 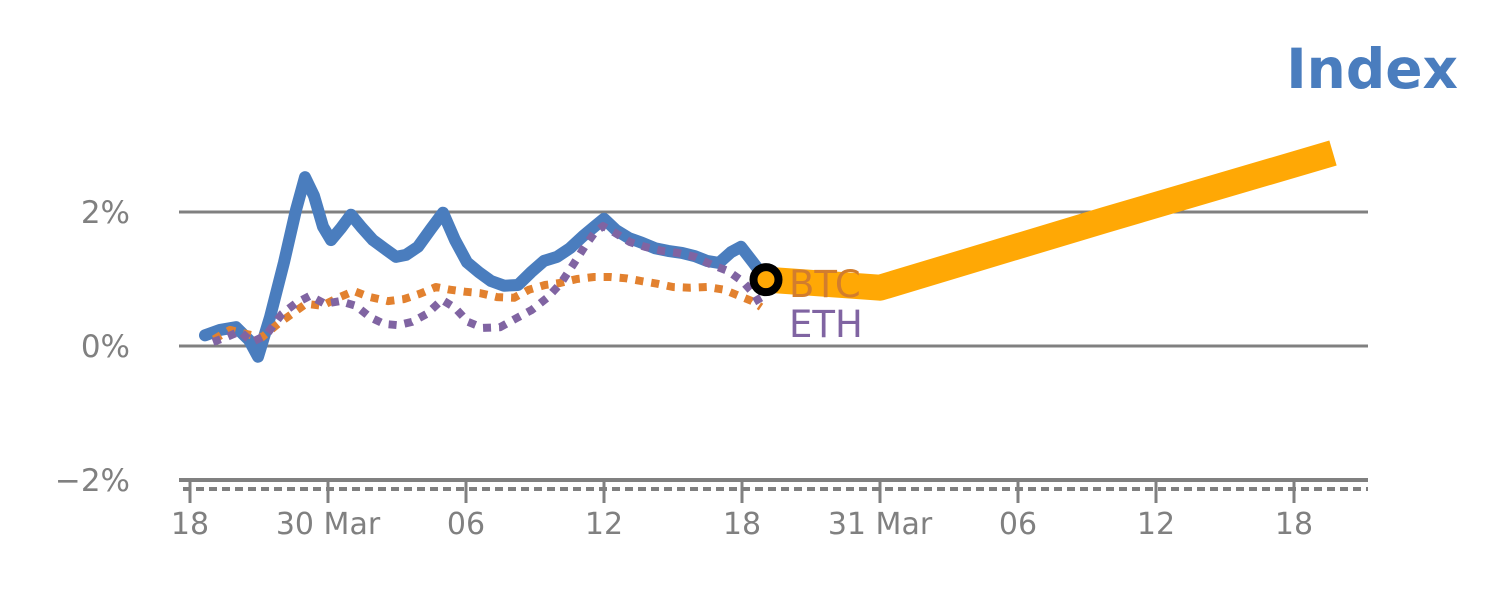 What do you see at coordinates (1156, 524) in the screenshot?
I see `x-tick-label-7: 12` at bounding box center [1156, 524].